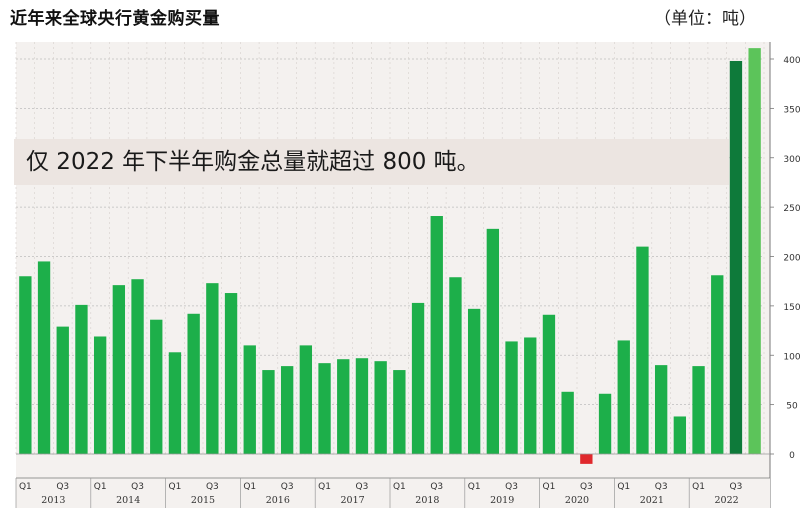  I want to click on unit-label: （单位：吨）, so click(705, 19).